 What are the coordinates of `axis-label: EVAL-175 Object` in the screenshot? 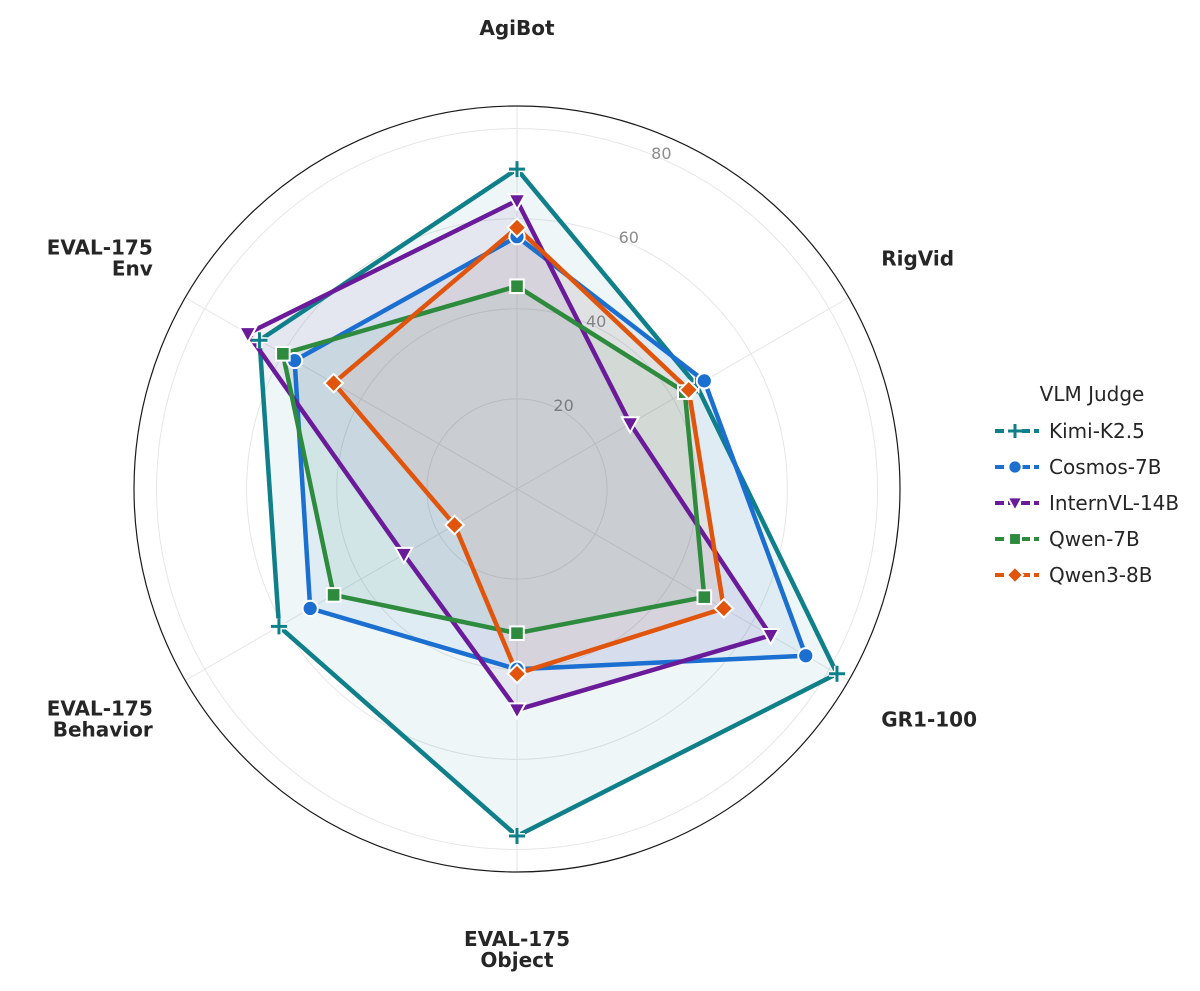 It's located at (517, 949).